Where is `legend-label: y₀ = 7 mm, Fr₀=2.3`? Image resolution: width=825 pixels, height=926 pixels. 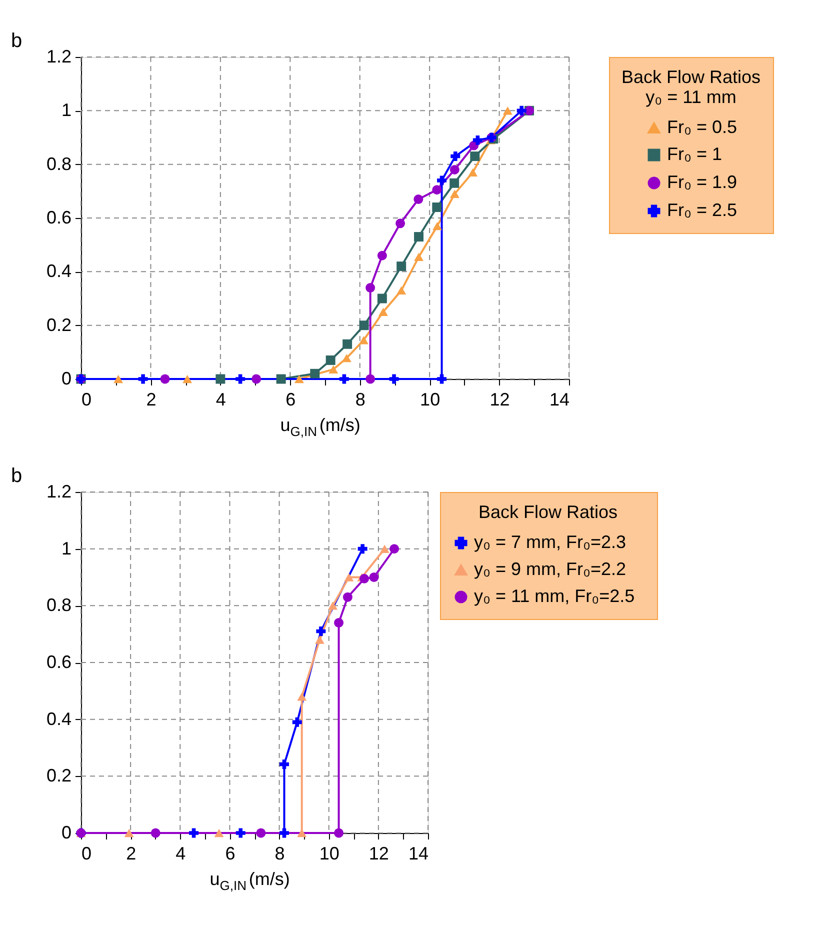 legend-label: y₀ = 7 mm, Fr₀=2.3 is located at coordinates (550, 542).